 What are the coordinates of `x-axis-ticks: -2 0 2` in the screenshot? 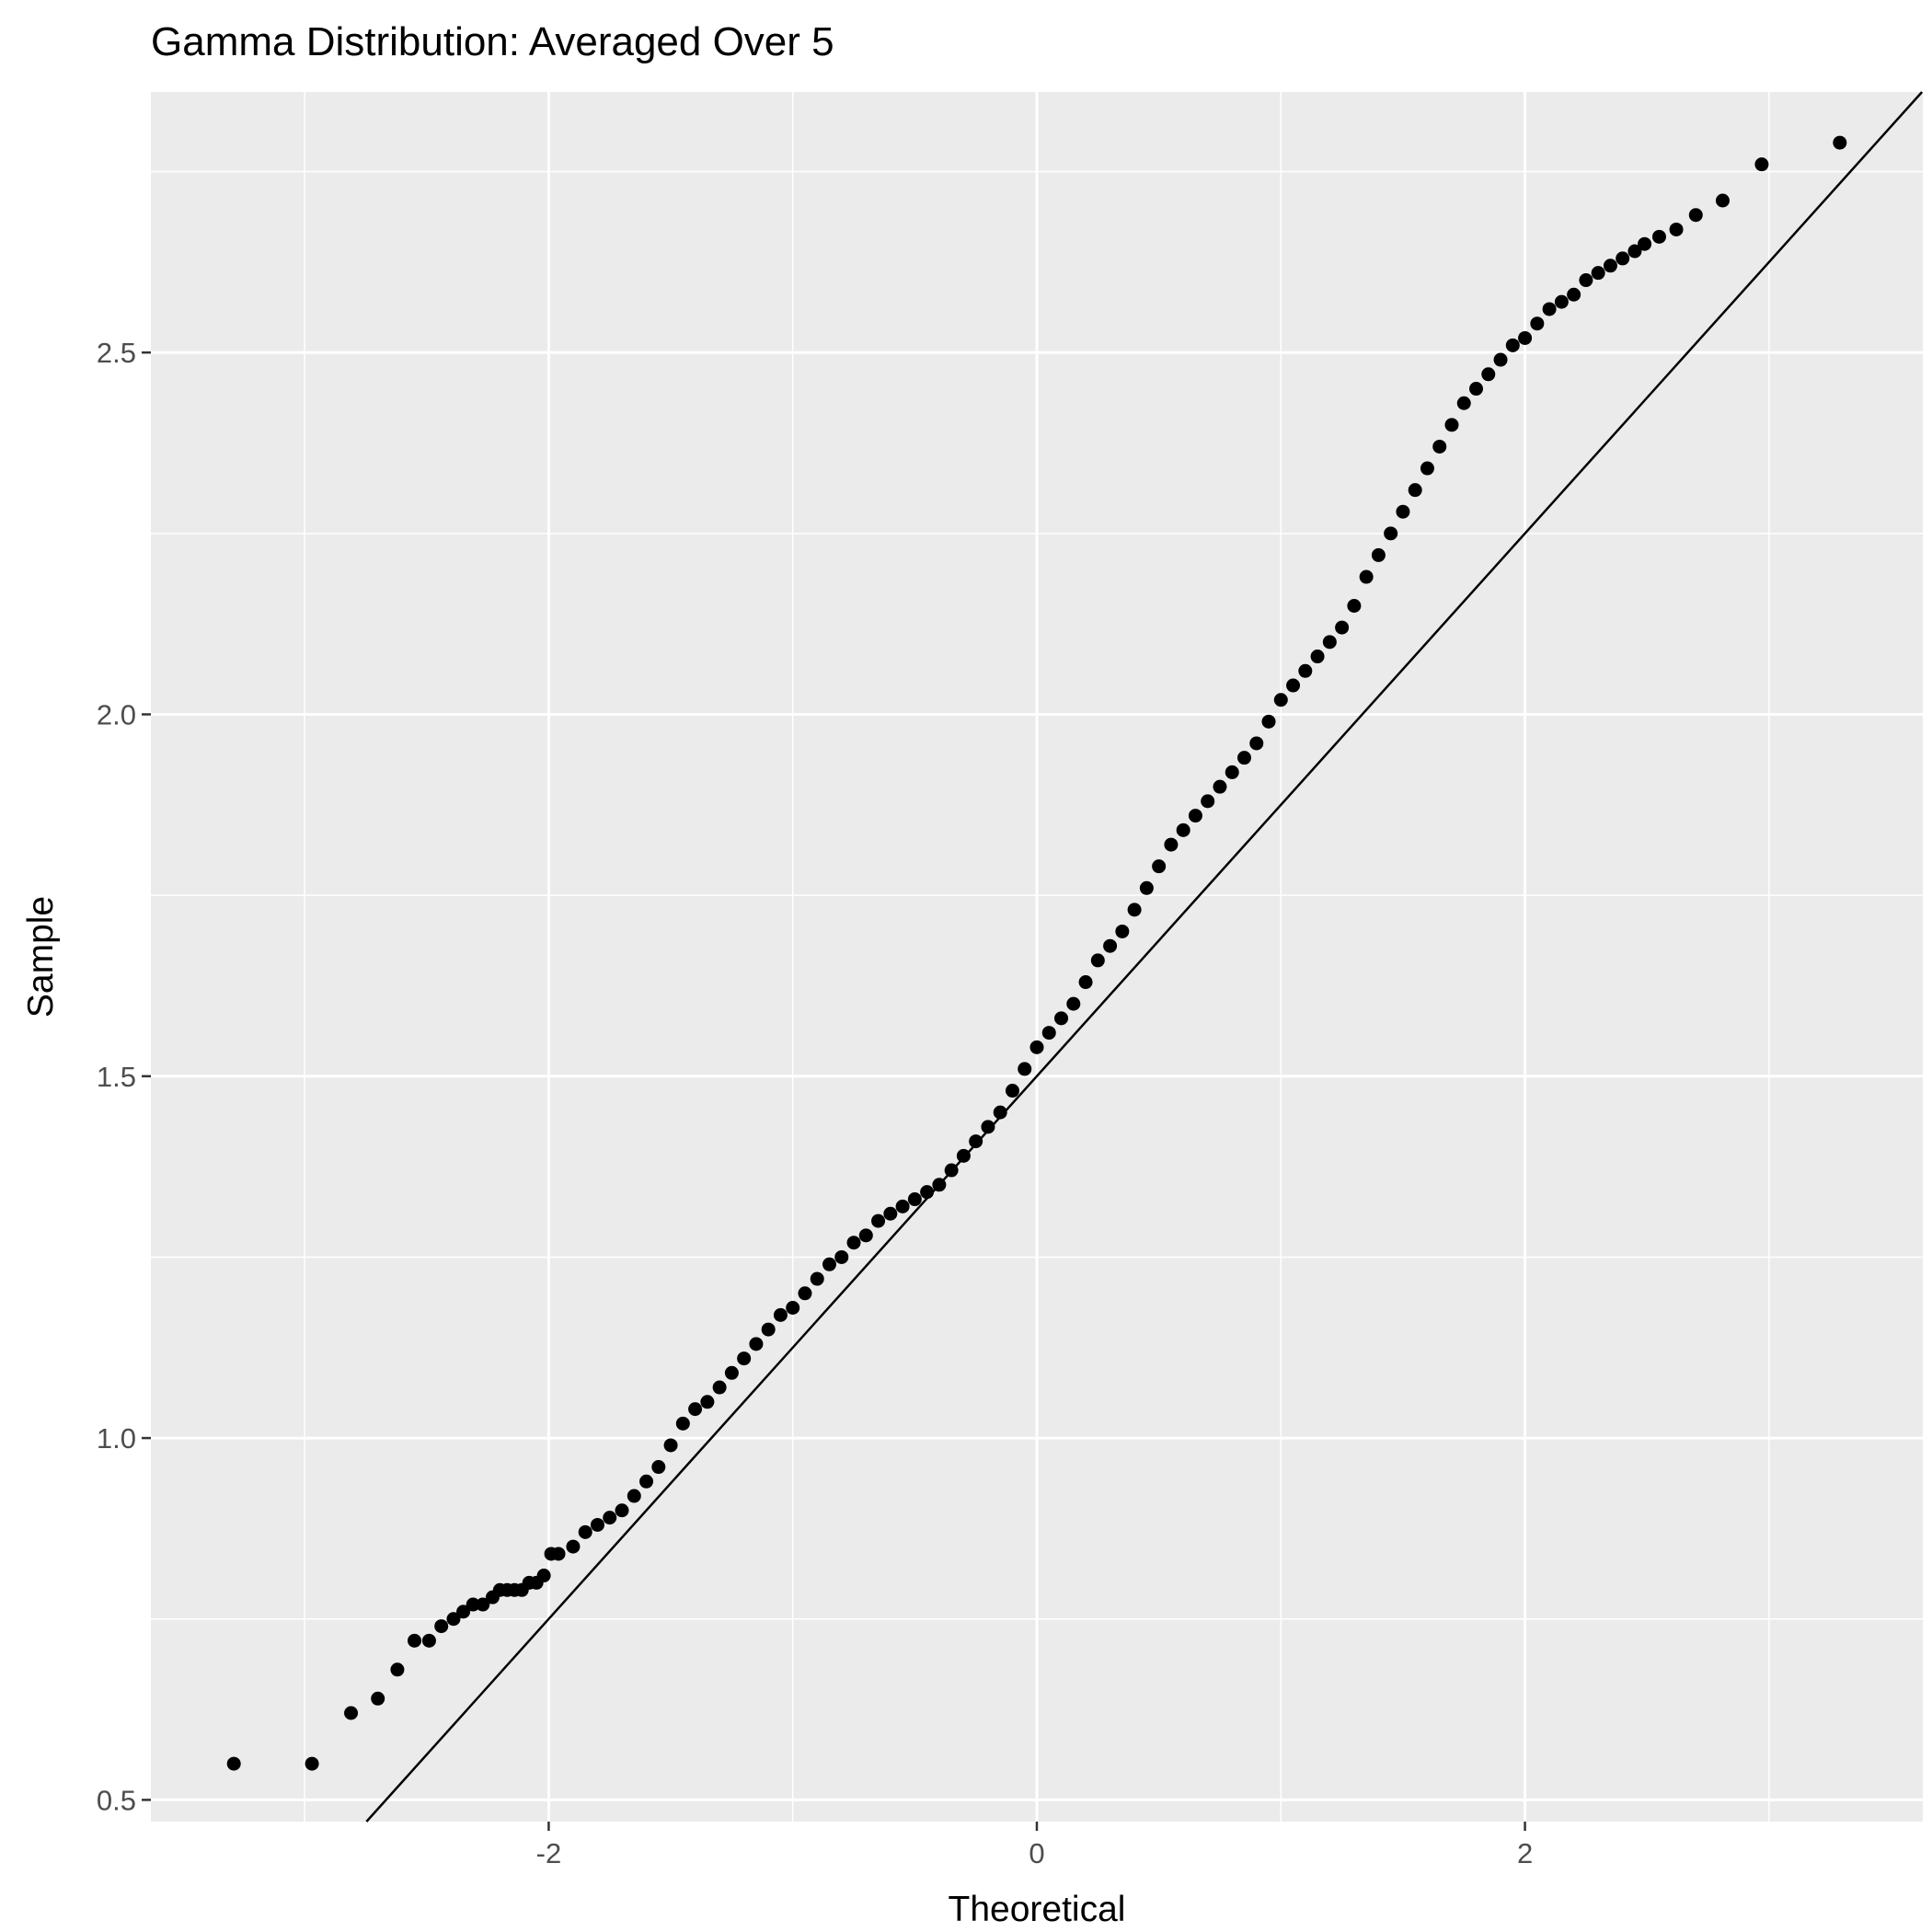 It's located at (1034, 1845).